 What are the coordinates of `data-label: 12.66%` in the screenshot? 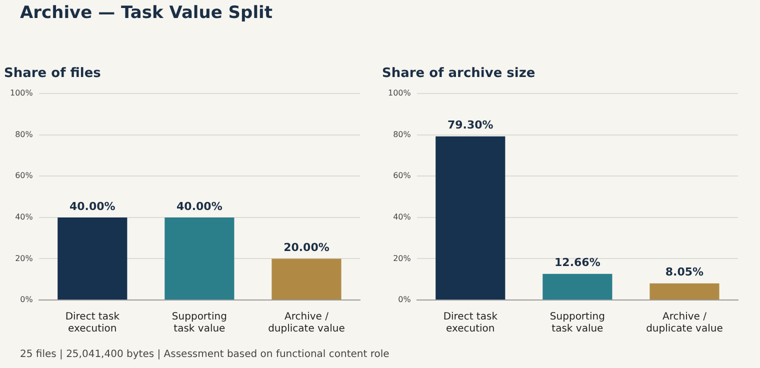 It's located at (577, 263).